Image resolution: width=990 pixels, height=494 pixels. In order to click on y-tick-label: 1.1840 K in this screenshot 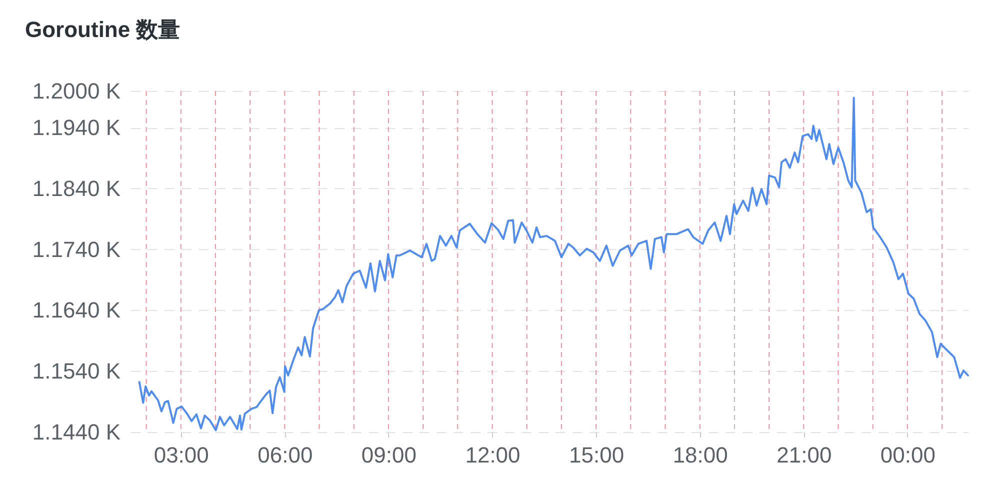, I will do `click(76, 188)`.